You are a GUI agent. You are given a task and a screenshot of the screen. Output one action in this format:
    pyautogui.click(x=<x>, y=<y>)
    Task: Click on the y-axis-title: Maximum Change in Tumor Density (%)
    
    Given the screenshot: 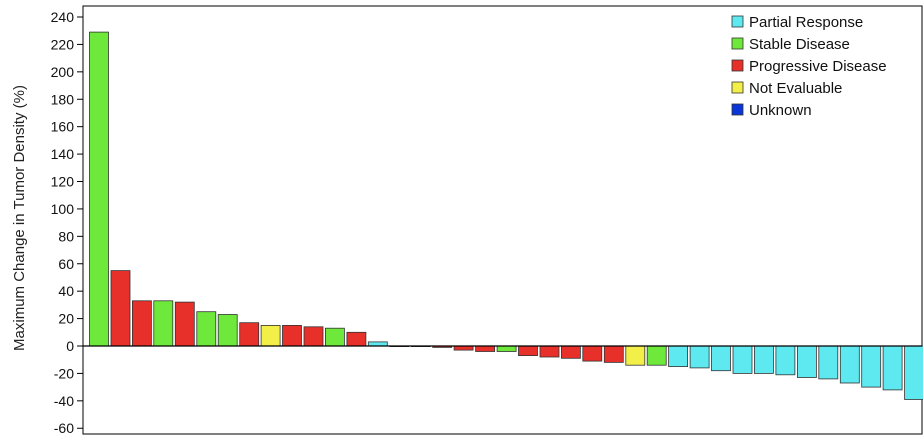 What is the action you would take?
    pyautogui.click(x=19, y=218)
    